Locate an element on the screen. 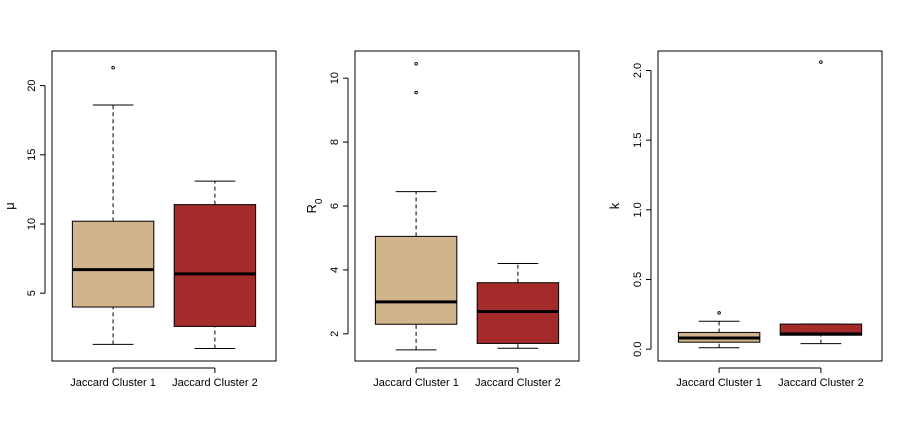 The width and height of the screenshot is (909, 426). y-tick-label: 5 is located at coordinates (32, 293).